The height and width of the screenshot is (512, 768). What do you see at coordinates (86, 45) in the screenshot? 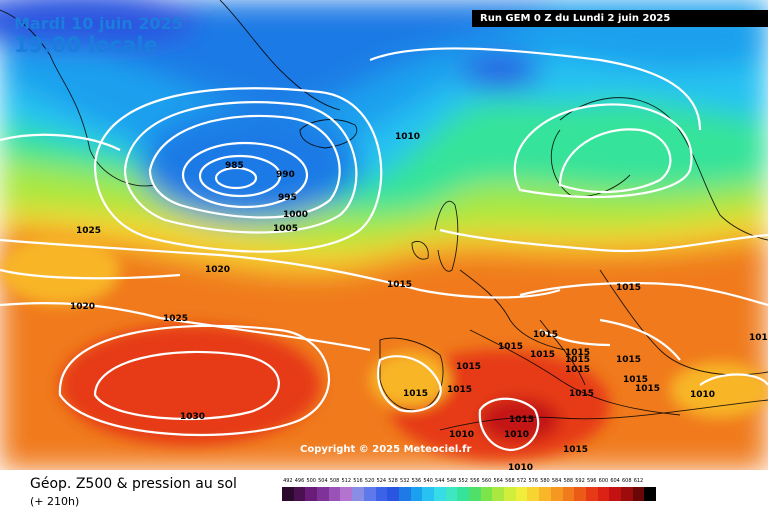
I see `forecast-time: 19:00 locale` at bounding box center [86, 45].